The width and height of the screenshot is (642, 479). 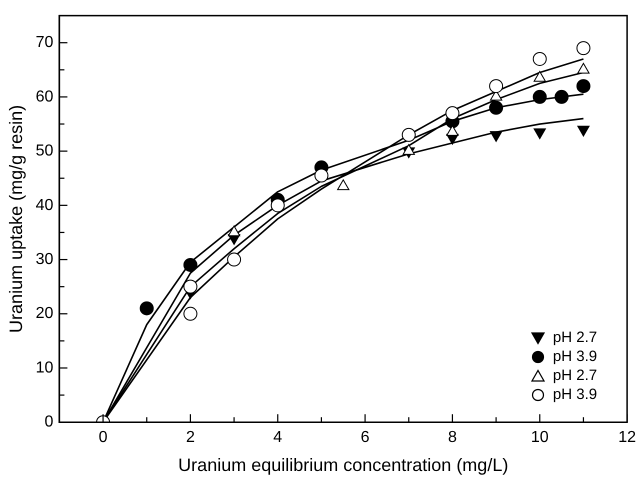 I want to click on y-tick-label: 20, so click(x=45, y=313).